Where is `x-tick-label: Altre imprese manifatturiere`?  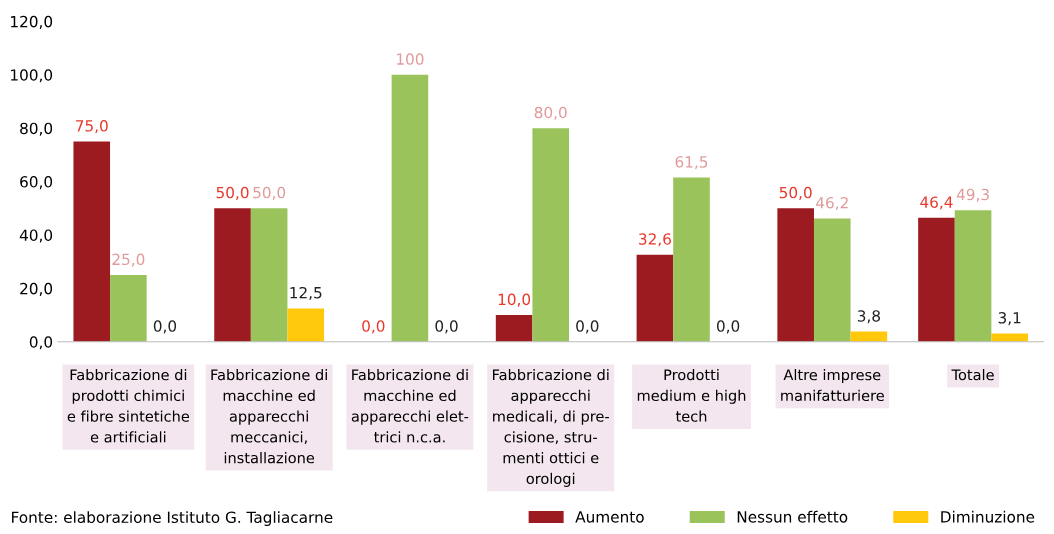
x-tick-label: Altre imprese manifatturiere is located at coordinates (832, 385).